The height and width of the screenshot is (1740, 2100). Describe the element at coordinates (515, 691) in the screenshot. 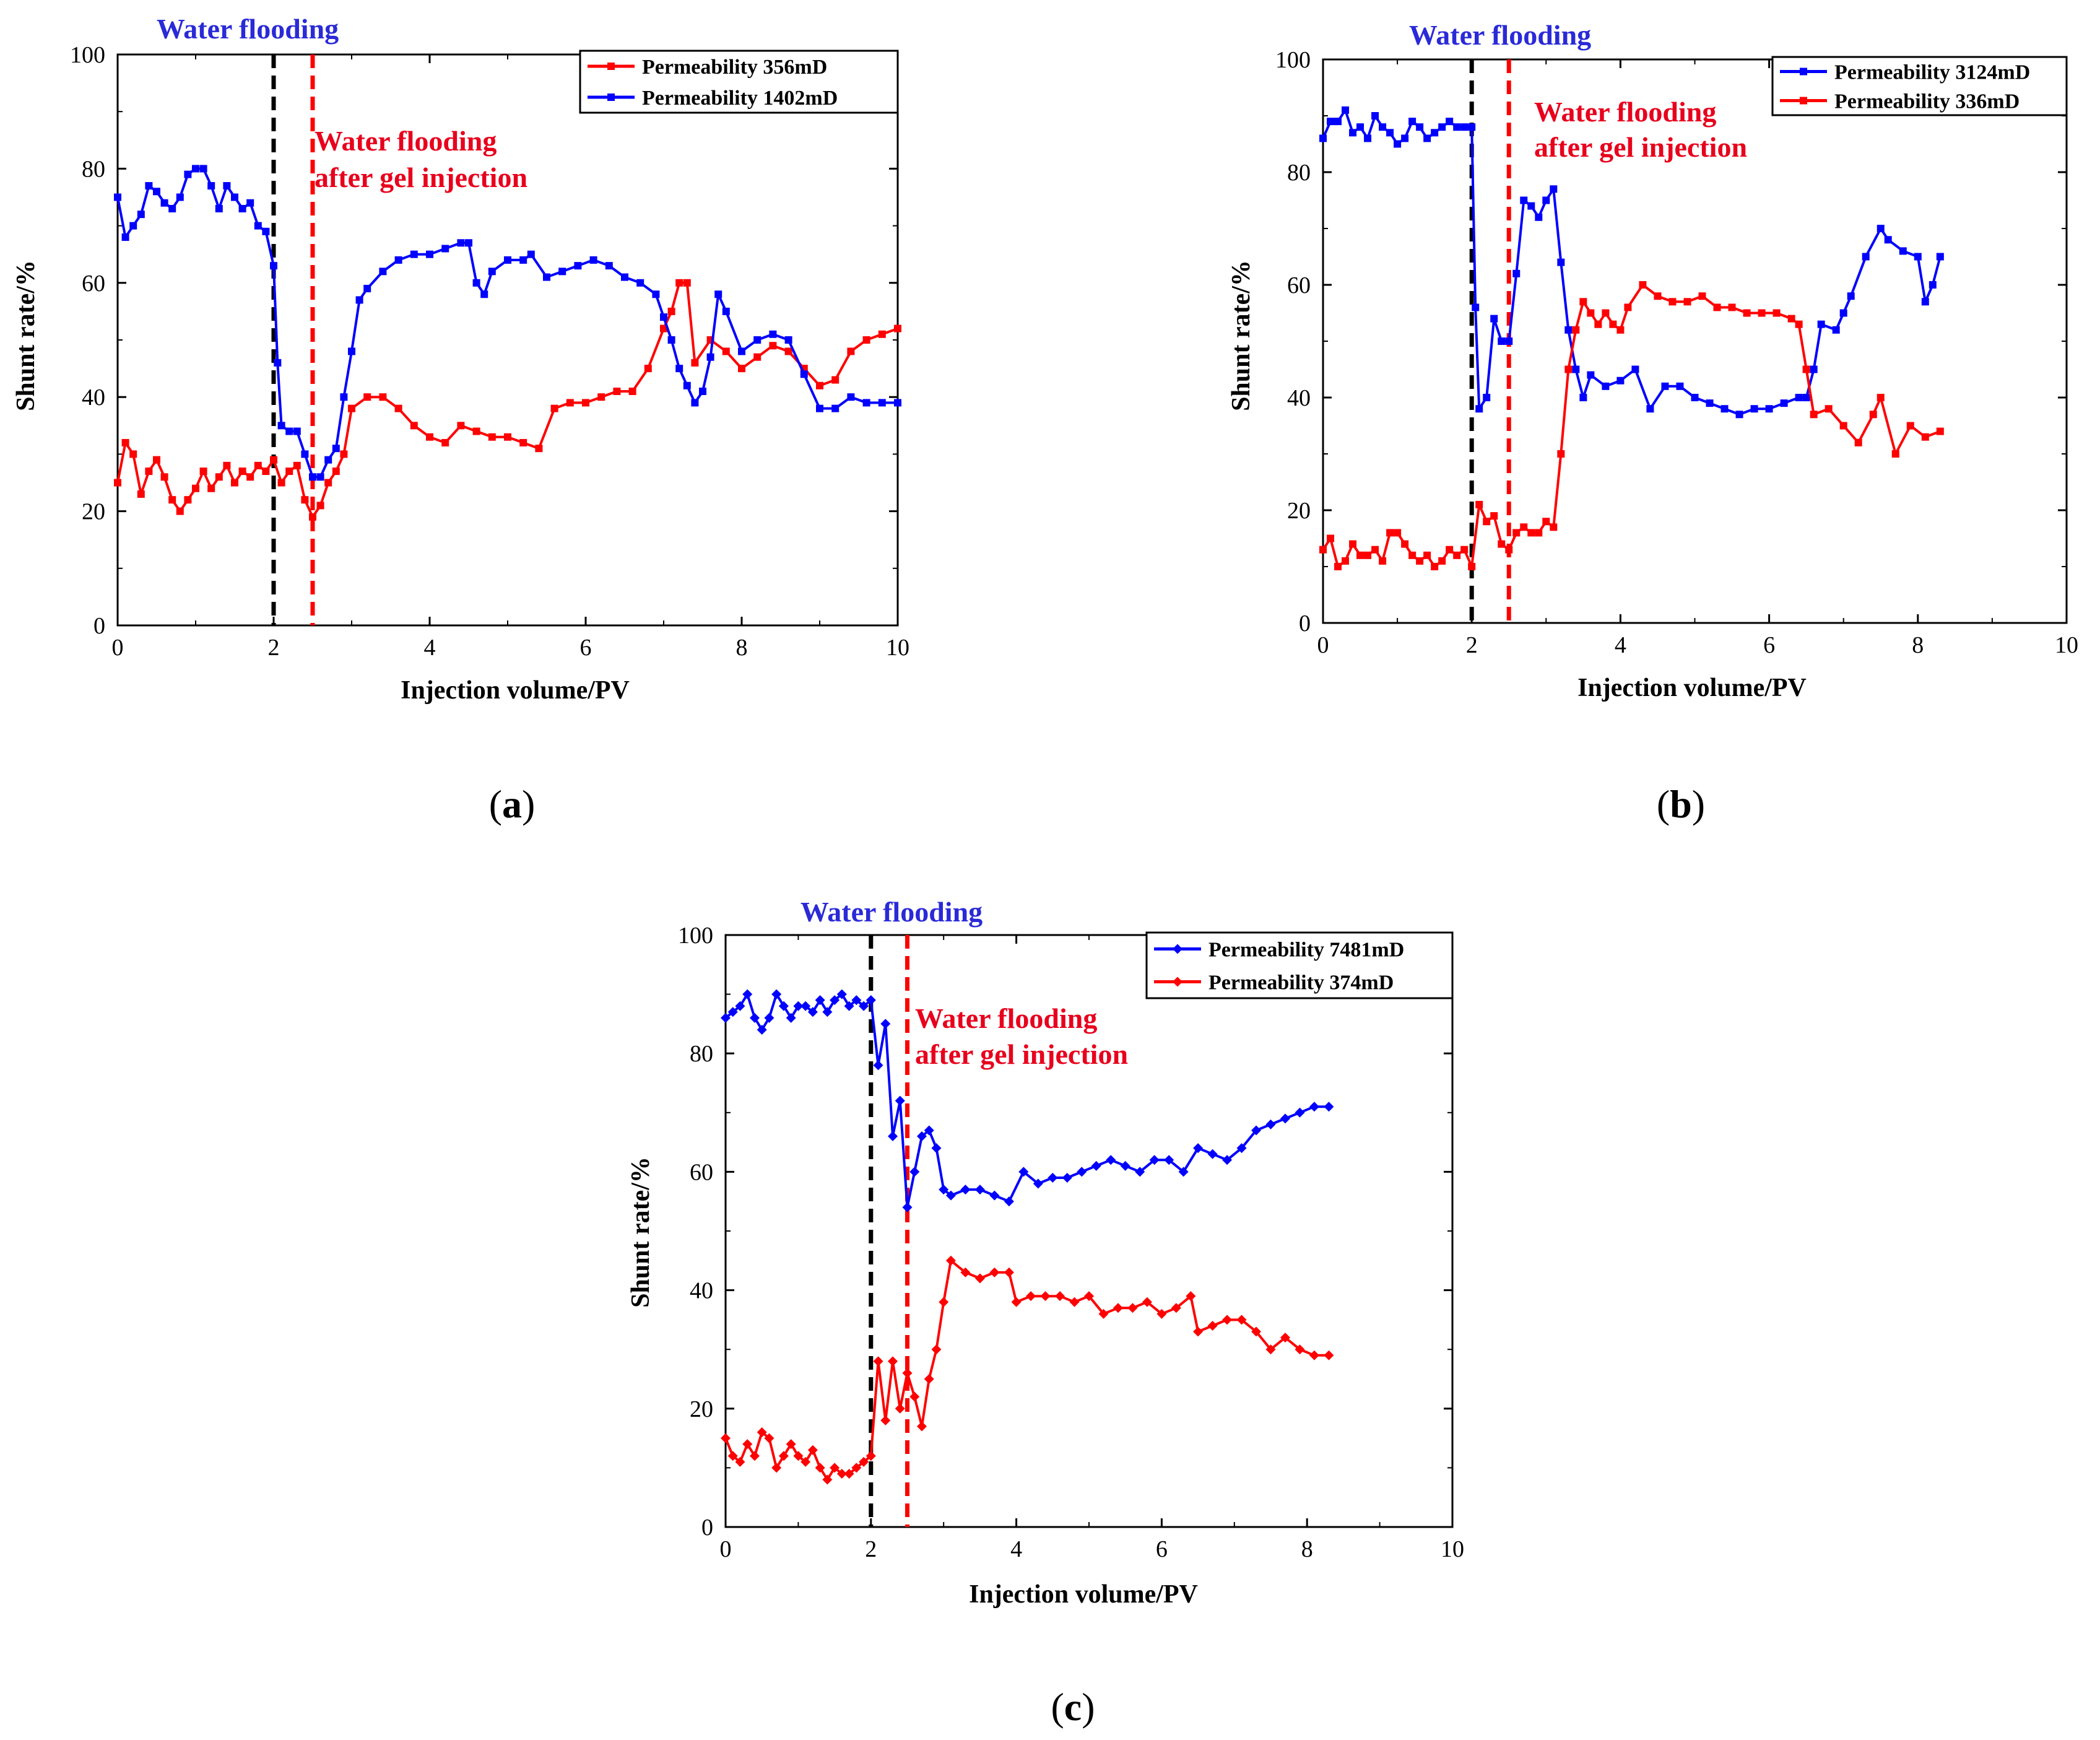

I see `x-axis-title-a: Injection volume/PV` at that location.